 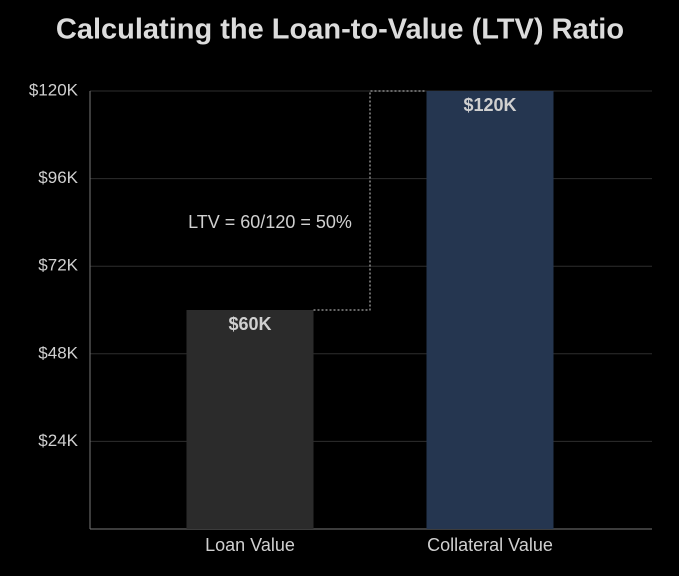 I want to click on value-label: $120K, so click(x=489, y=105).